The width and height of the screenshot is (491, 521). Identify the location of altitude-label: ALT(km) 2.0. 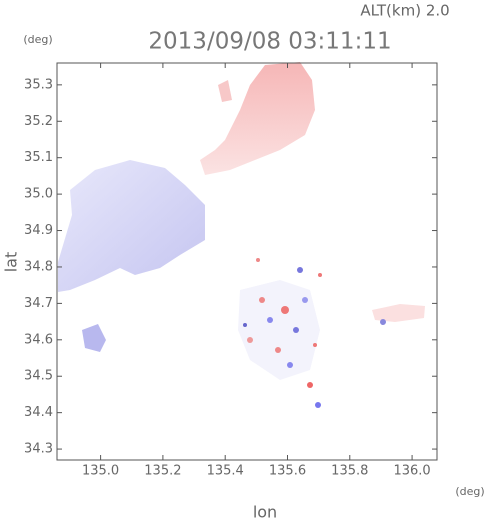
(404, 11).